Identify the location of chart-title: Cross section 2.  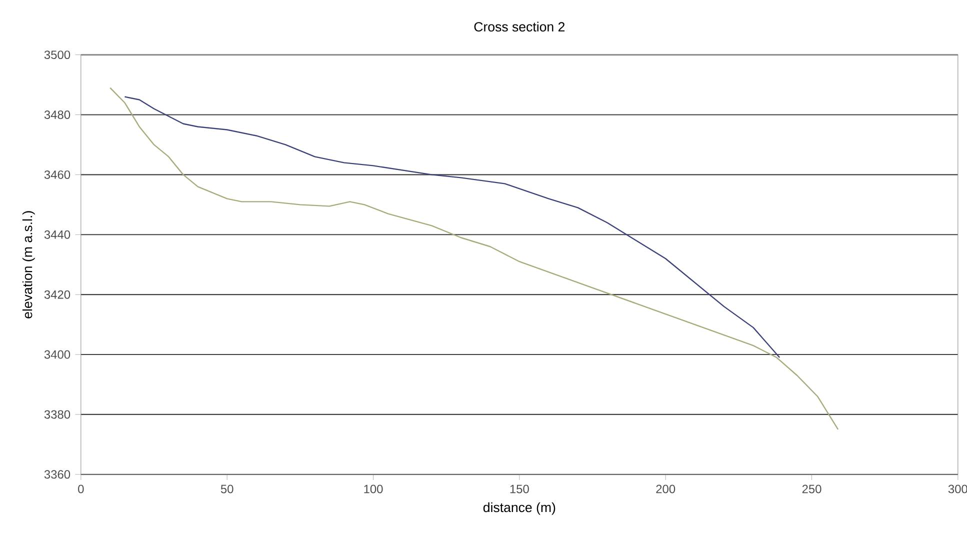
(519, 27).